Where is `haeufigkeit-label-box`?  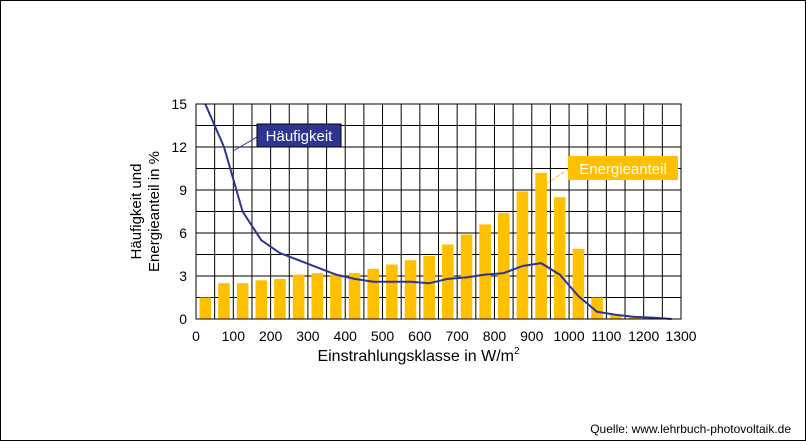 haeufigkeit-label-box is located at coordinates (299, 135).